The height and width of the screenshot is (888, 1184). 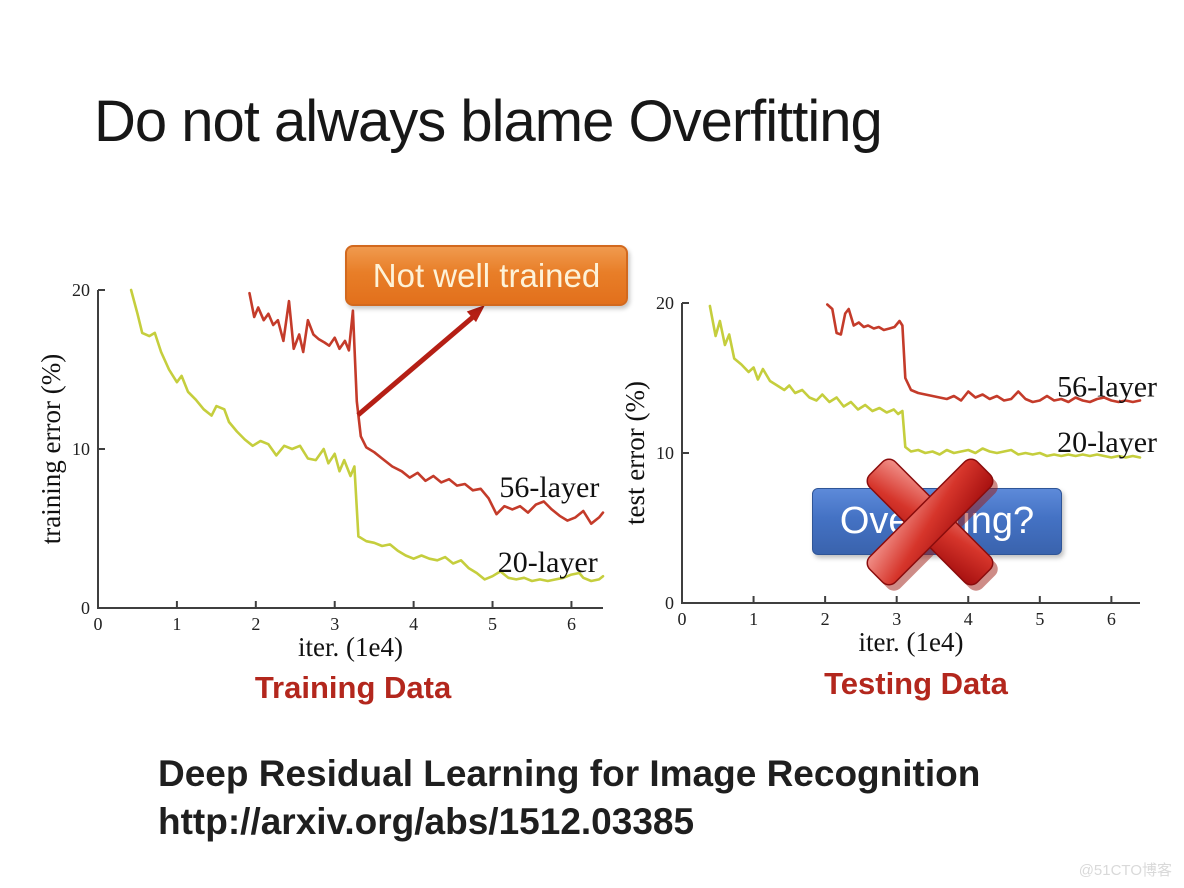 I want to click on red-cross-icon, so click(x=932, y=524).